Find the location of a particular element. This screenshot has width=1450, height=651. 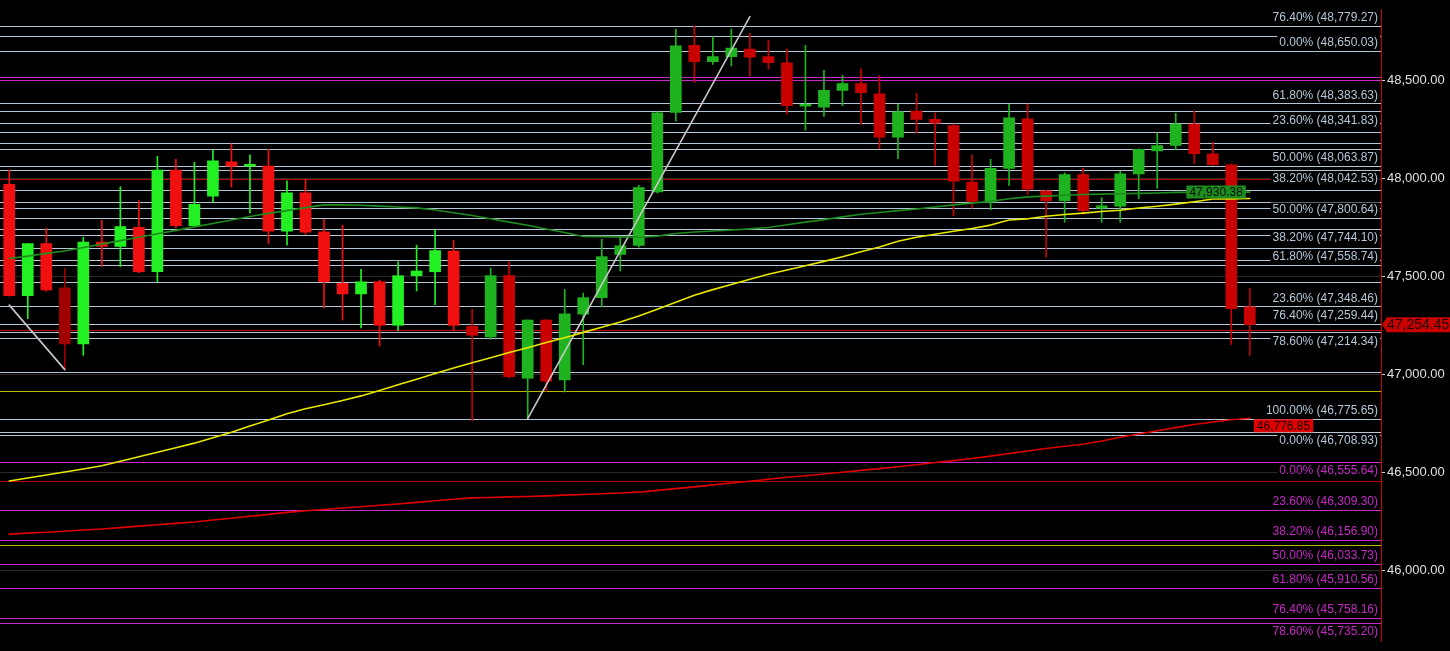

ref-line-label: 0.00% (46,708.93) is located at coordinates (1329, 439).